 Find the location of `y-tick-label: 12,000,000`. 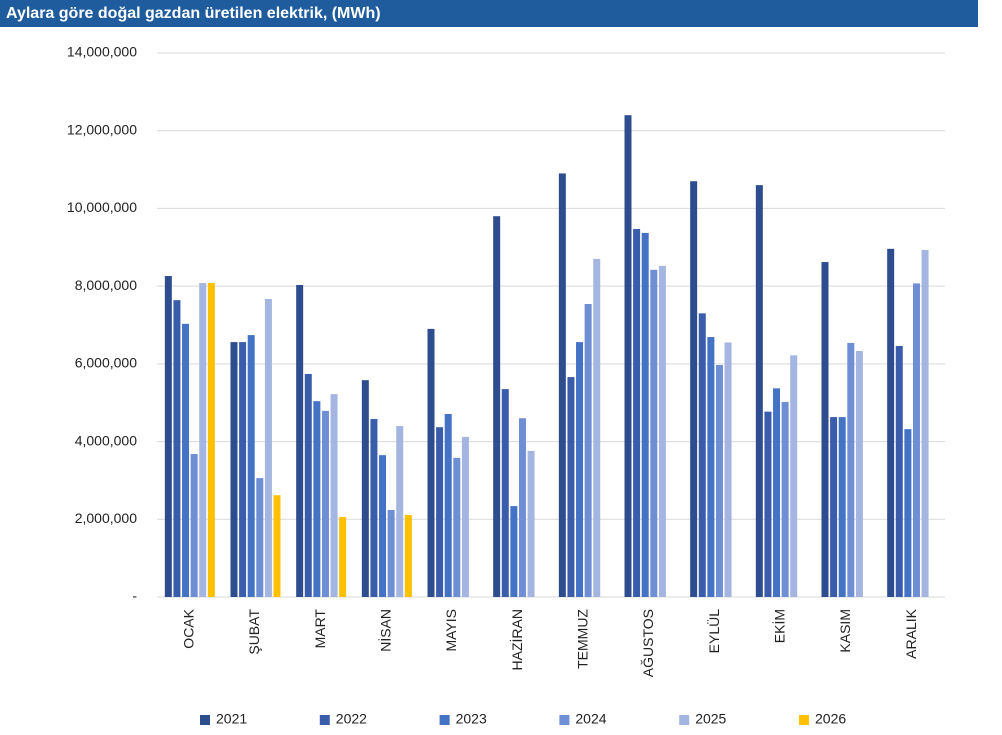

y-tick-label: 12,000,000 is located at coordinates (102, 129).